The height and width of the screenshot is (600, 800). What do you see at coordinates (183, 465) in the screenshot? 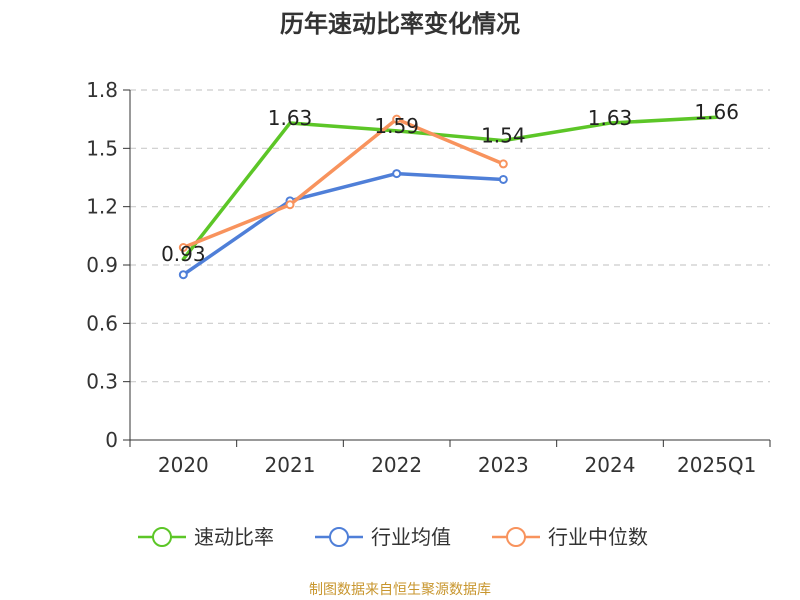
I see `x-tick-label: 2020` at bounding box center [183, 465].